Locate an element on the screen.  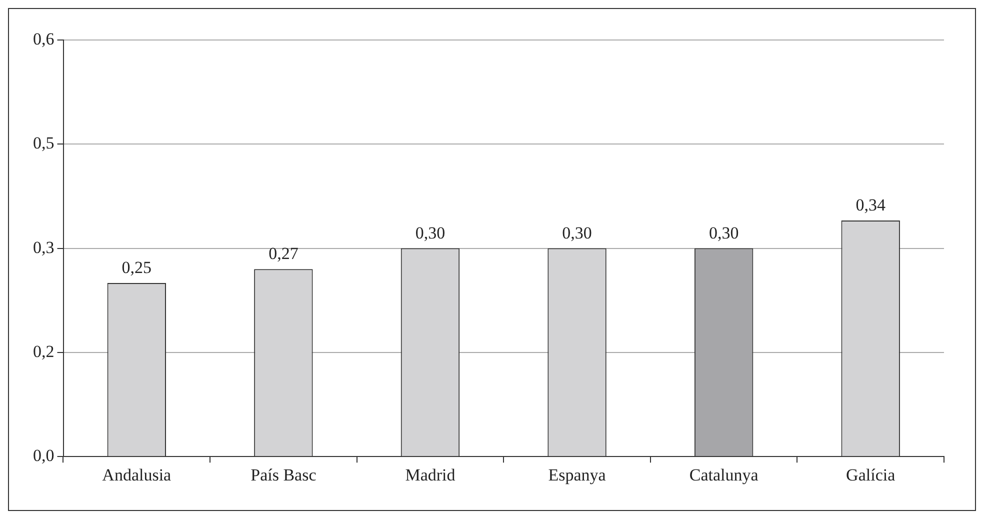
data-label: 0,27 is located at coordinates (283, 254).